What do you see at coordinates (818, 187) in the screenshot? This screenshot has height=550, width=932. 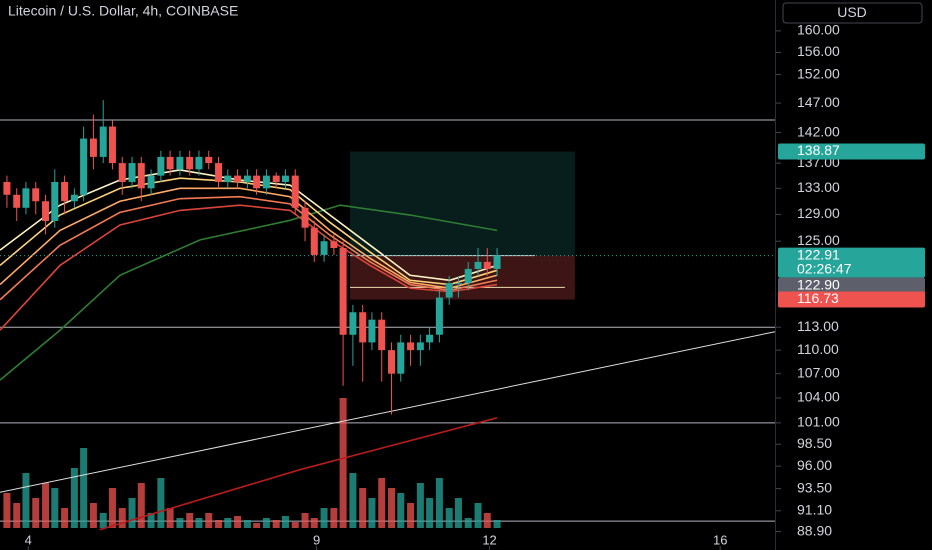 I see `y-tick-label: 133.00` at bounding box center [818, 187].